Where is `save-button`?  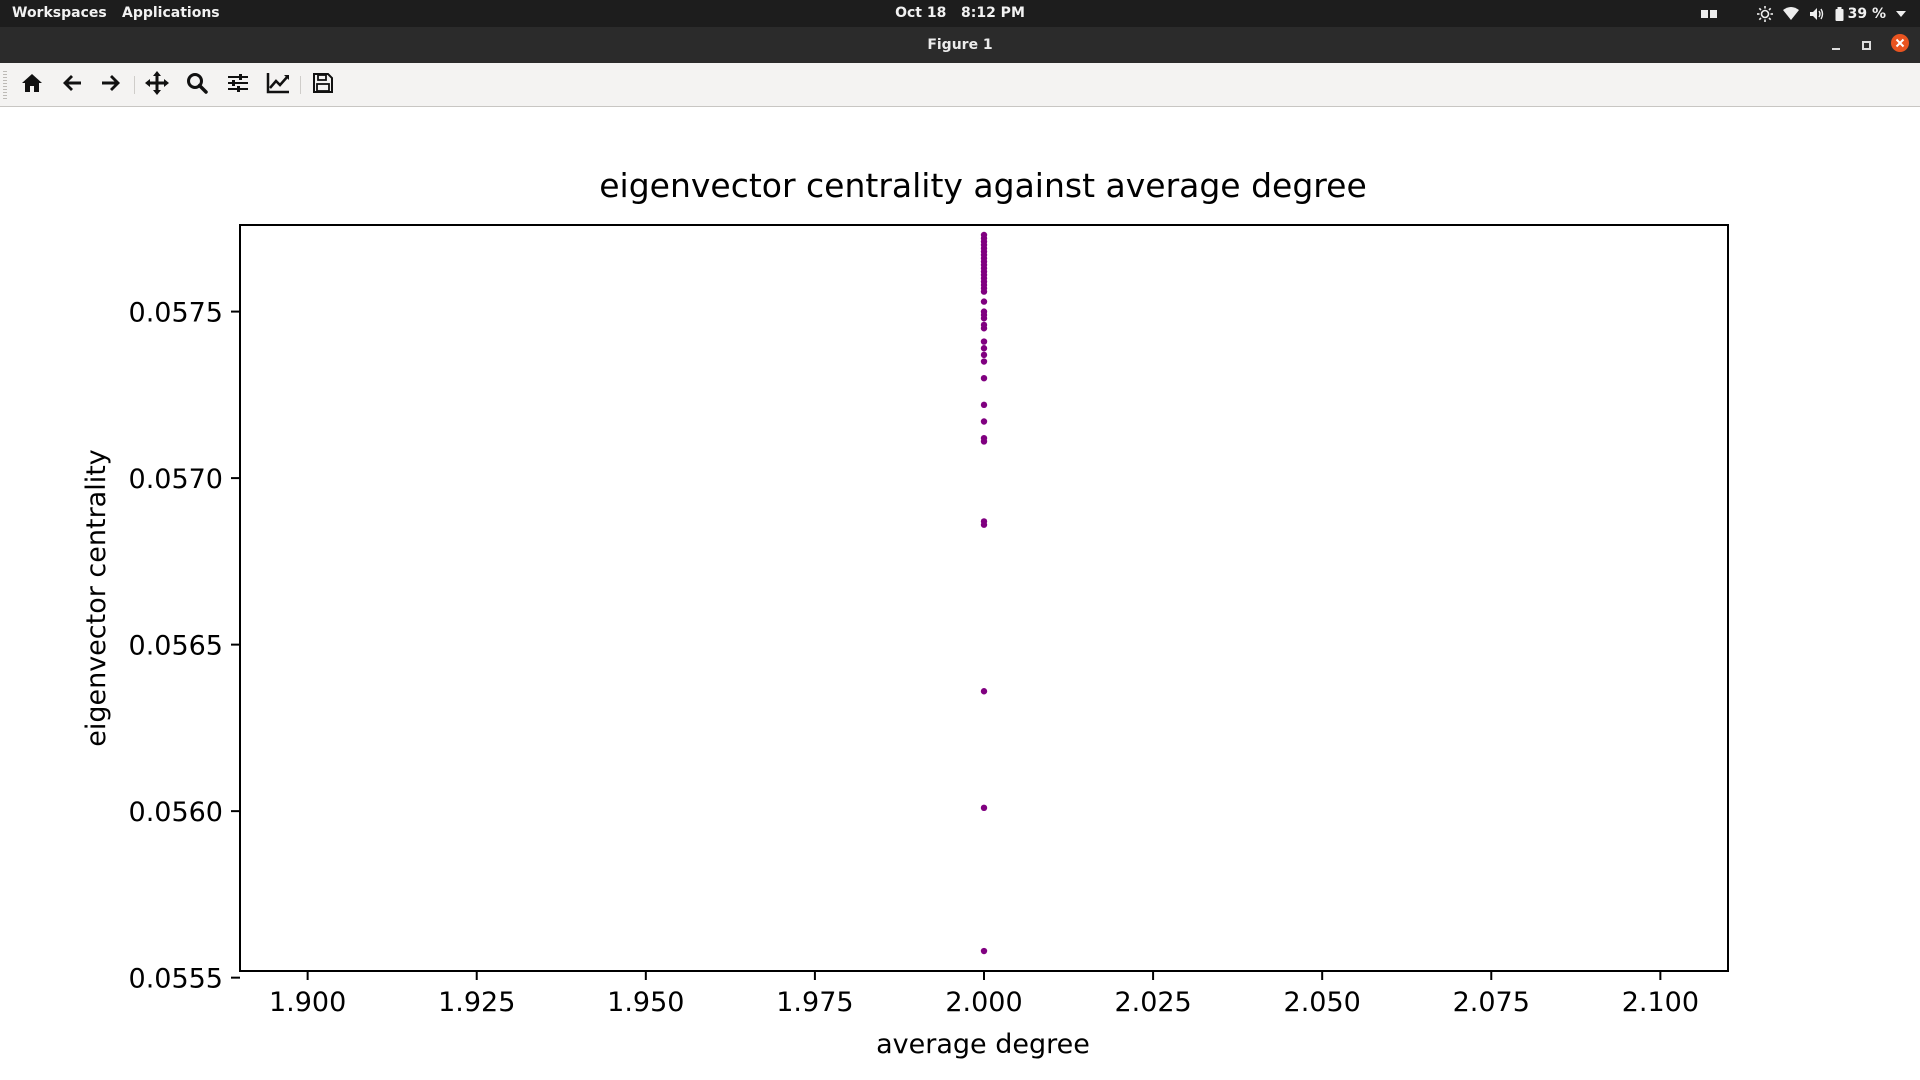
save-button is located at coordinates (323, 85).